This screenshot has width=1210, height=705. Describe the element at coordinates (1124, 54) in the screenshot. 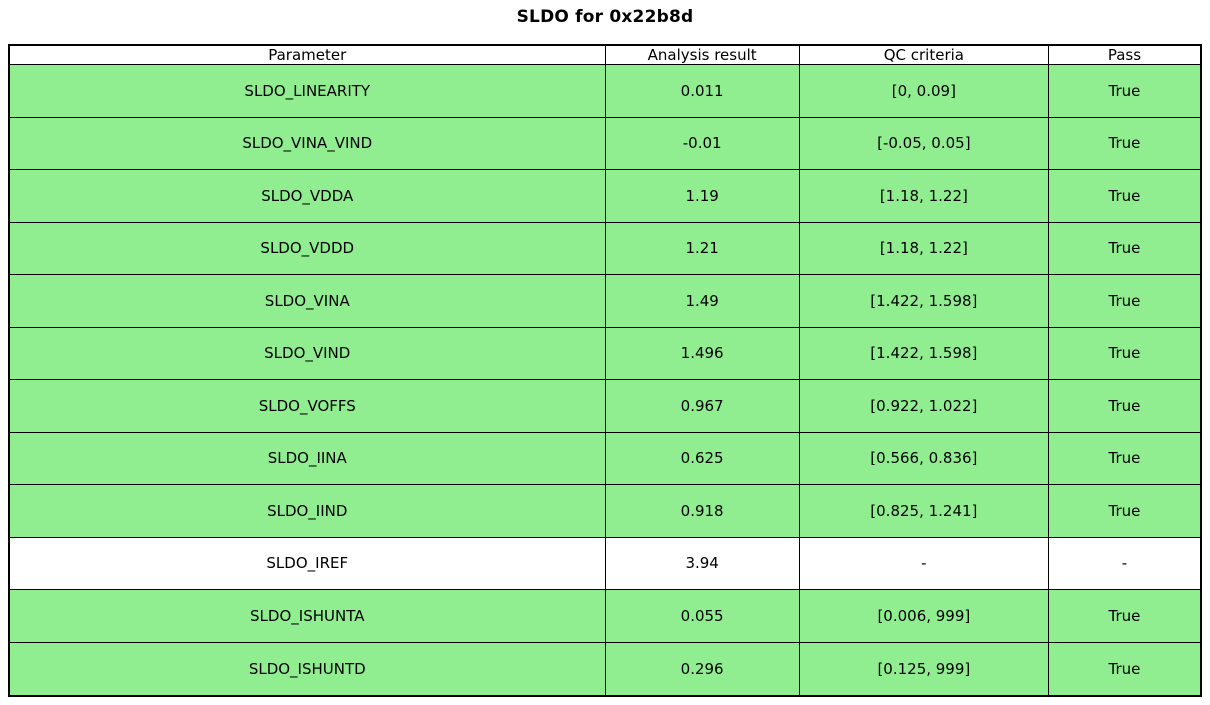

I see `header-pass: Pass` at that location.